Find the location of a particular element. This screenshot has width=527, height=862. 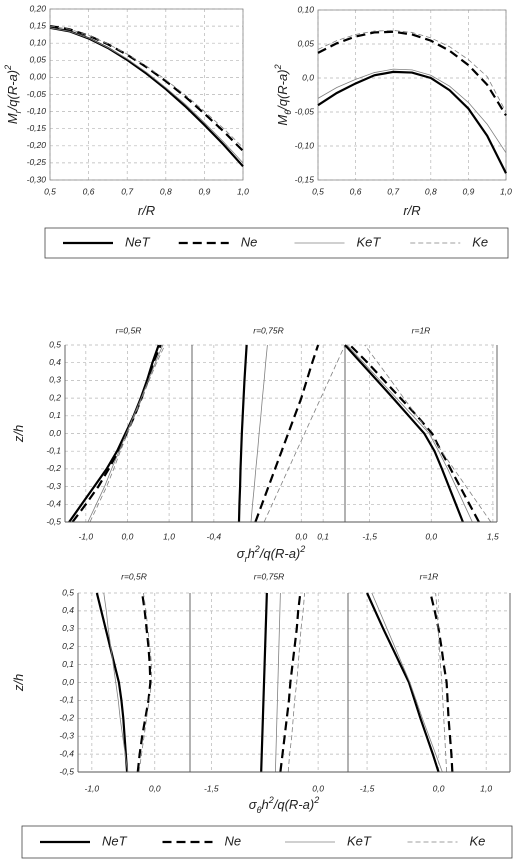

plot-frame is located at coordinates (146, 94).